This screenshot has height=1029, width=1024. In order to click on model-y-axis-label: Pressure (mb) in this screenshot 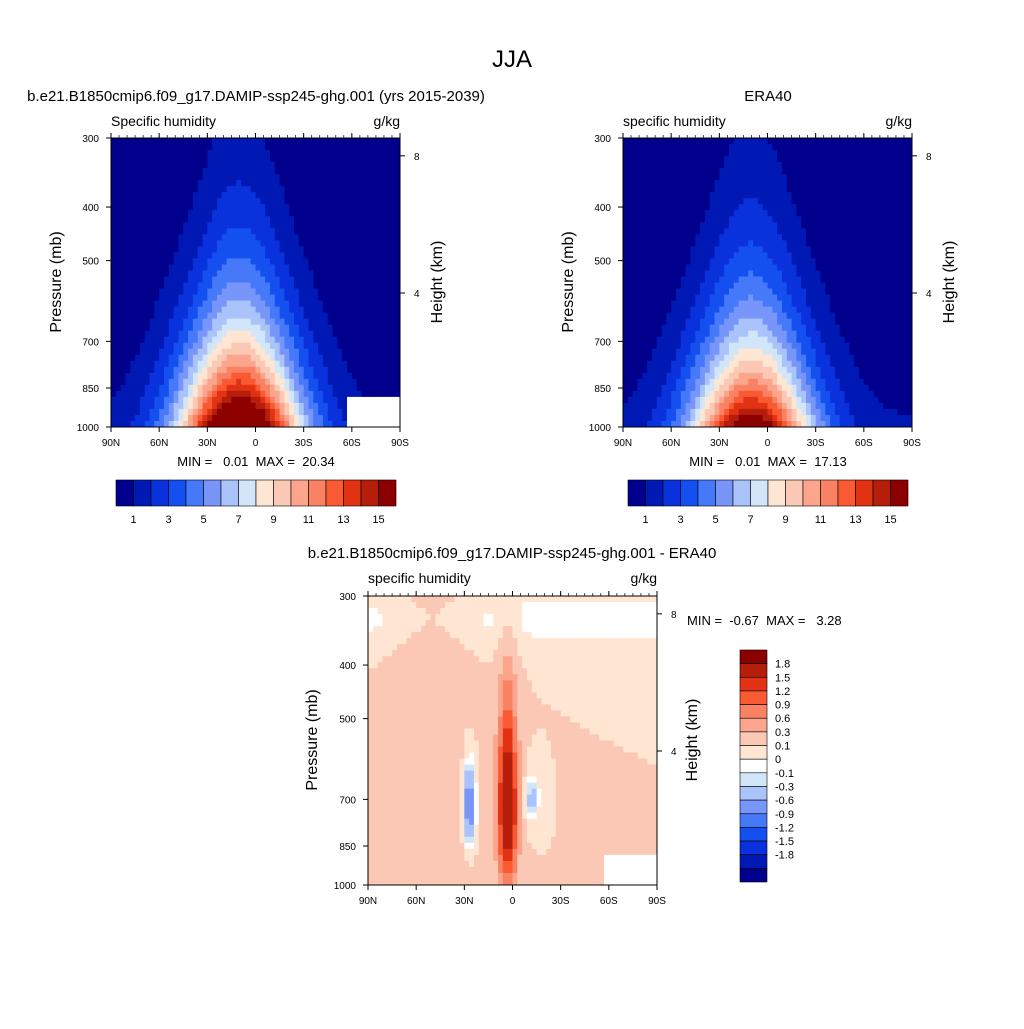, I will do `click(56, 281)`.